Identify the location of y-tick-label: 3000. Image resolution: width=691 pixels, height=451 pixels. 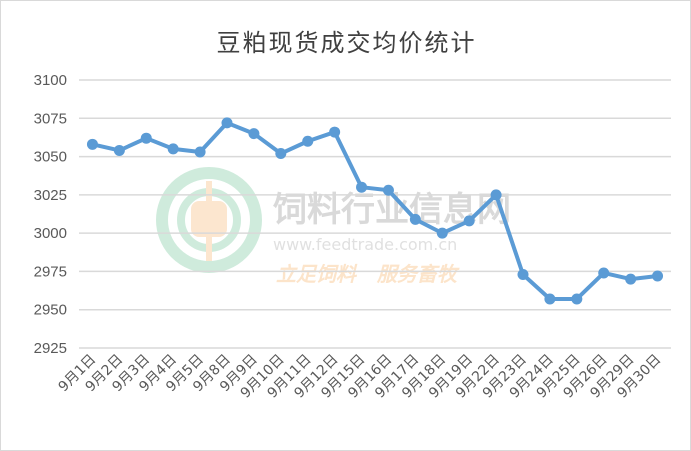
(50, 233).